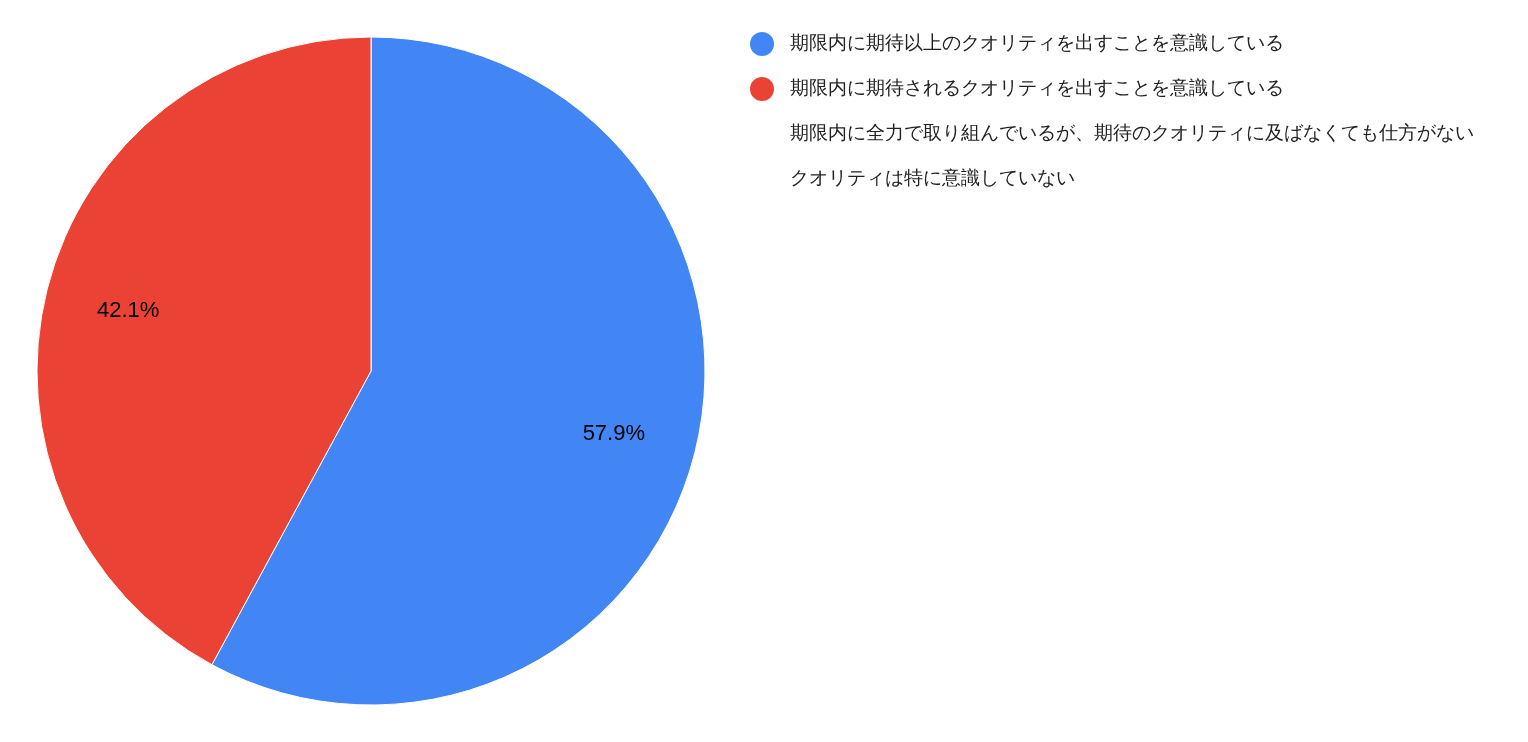 This screenshot has width=1528, height=742. What do you see at coordinates (932, 177) in the screenshot?
I see `category-label: クオリティは特に意識していない` at bounding box center [932, 177].